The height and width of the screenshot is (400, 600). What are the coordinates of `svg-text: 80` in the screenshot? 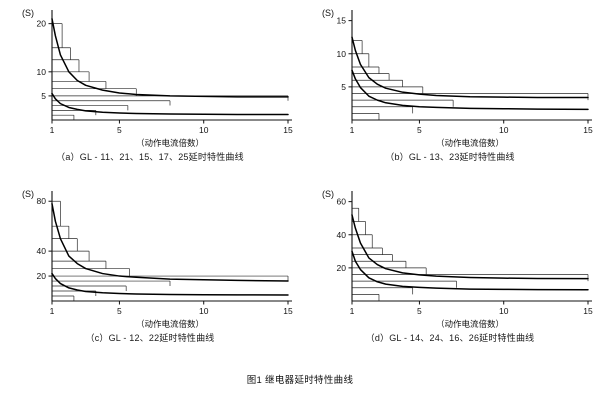 It's located at (42, 201).